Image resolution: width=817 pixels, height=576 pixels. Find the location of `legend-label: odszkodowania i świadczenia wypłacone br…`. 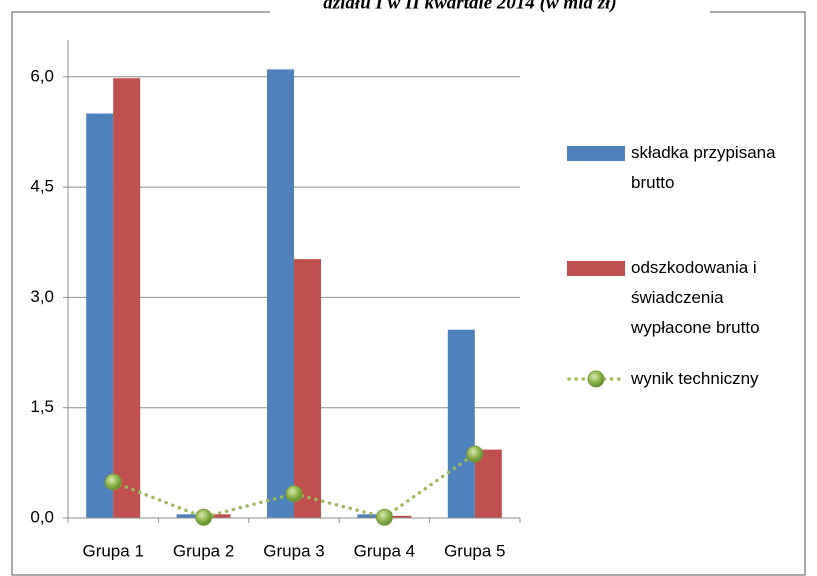

legend-label: odszkodowania i świadczenia wypłacone br… is located at coordinates (695, 297).